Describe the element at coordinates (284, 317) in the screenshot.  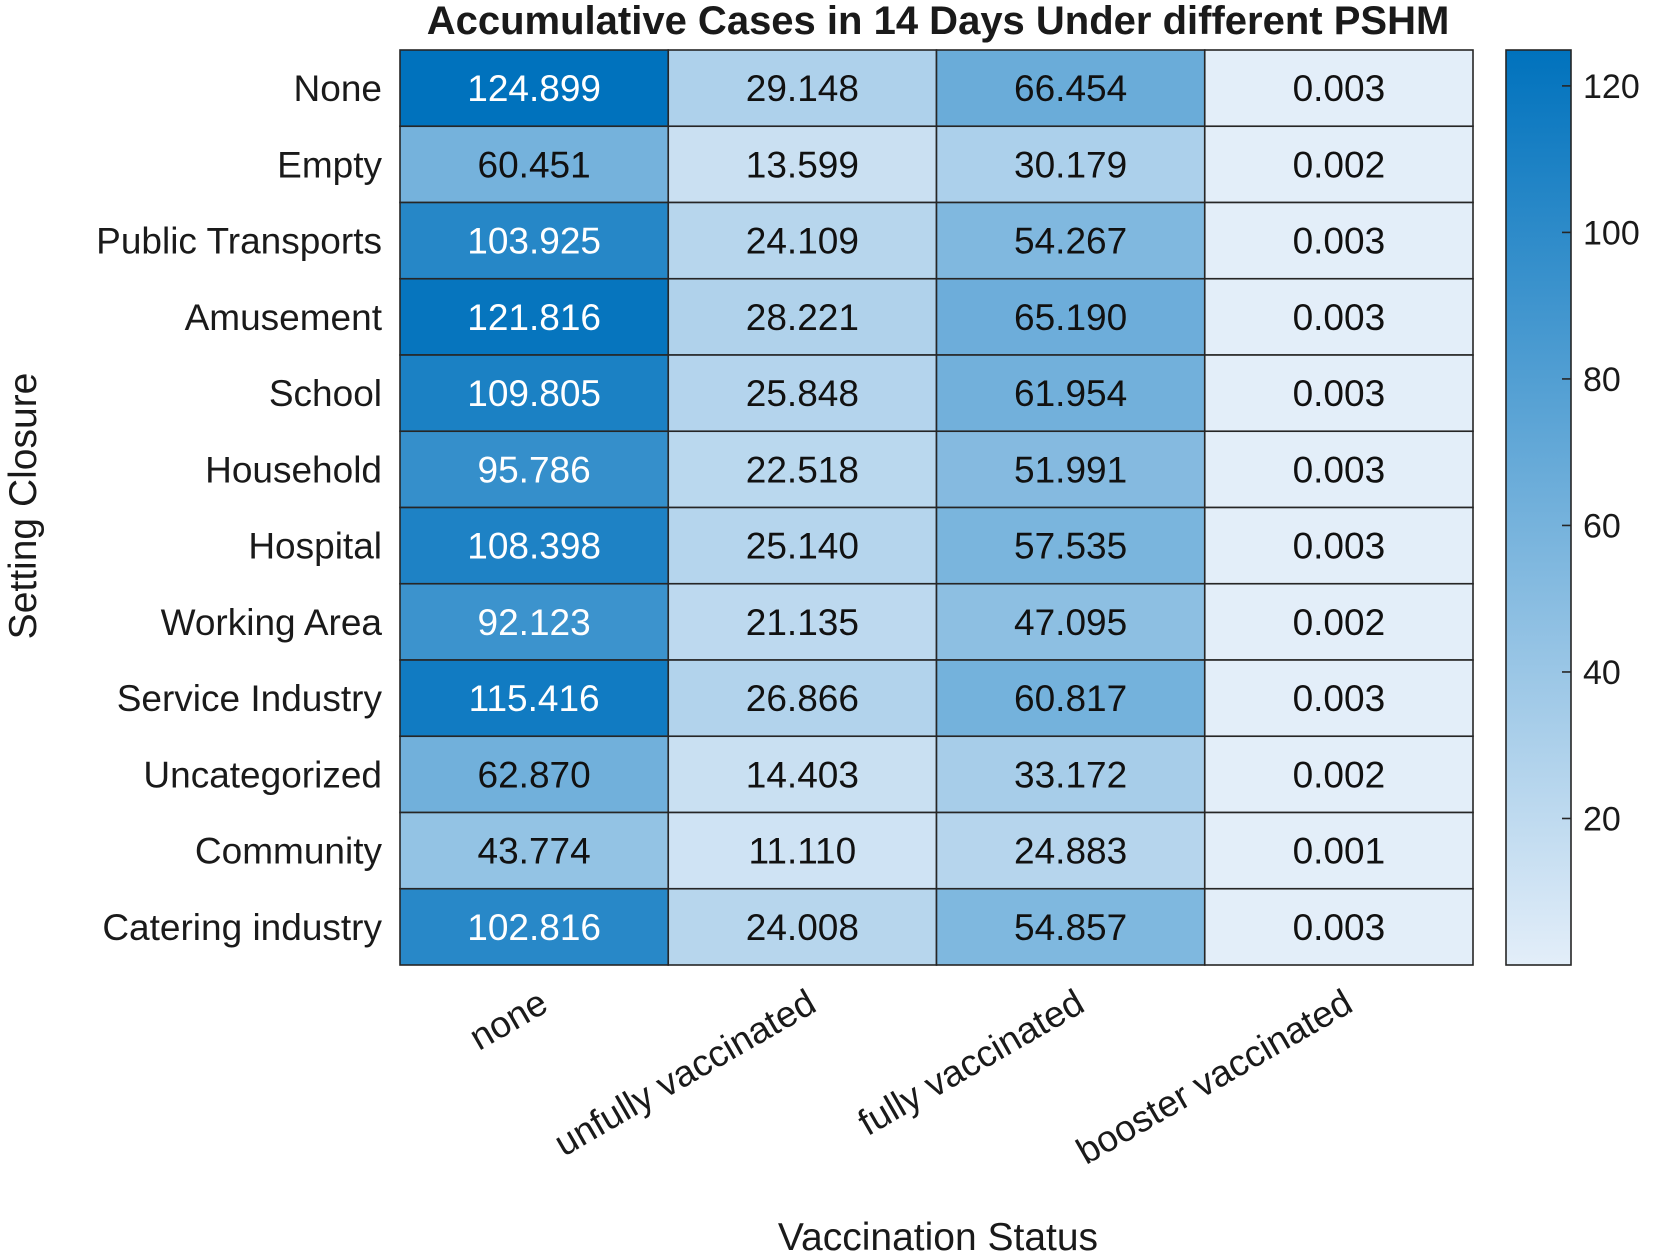
I see `row-label: Amusement` at that location.